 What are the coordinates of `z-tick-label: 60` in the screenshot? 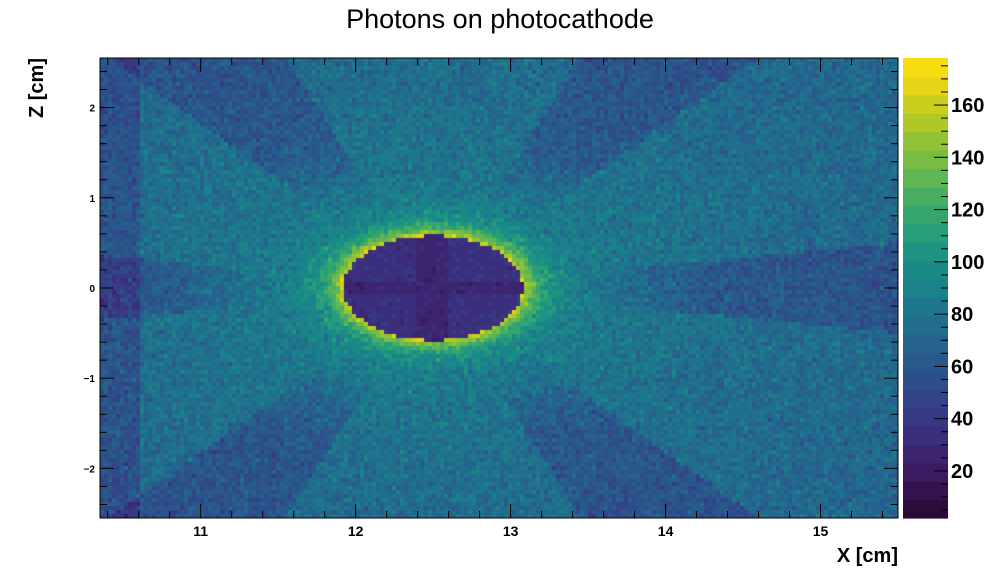 It's located at (962, 367).